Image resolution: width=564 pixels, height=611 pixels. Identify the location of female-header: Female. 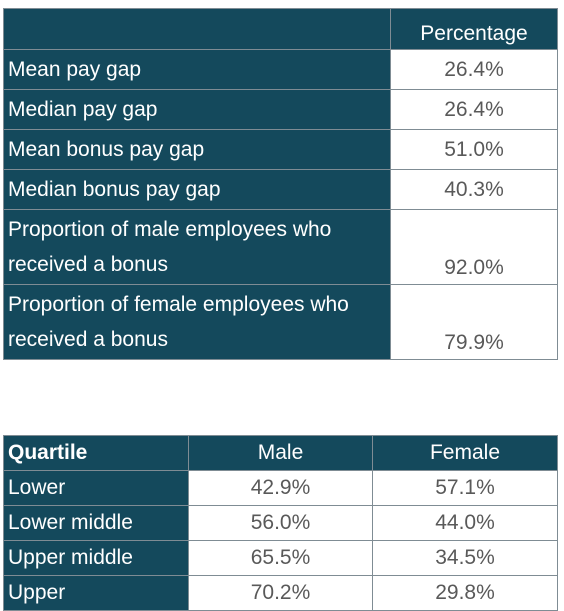
(465, 453).